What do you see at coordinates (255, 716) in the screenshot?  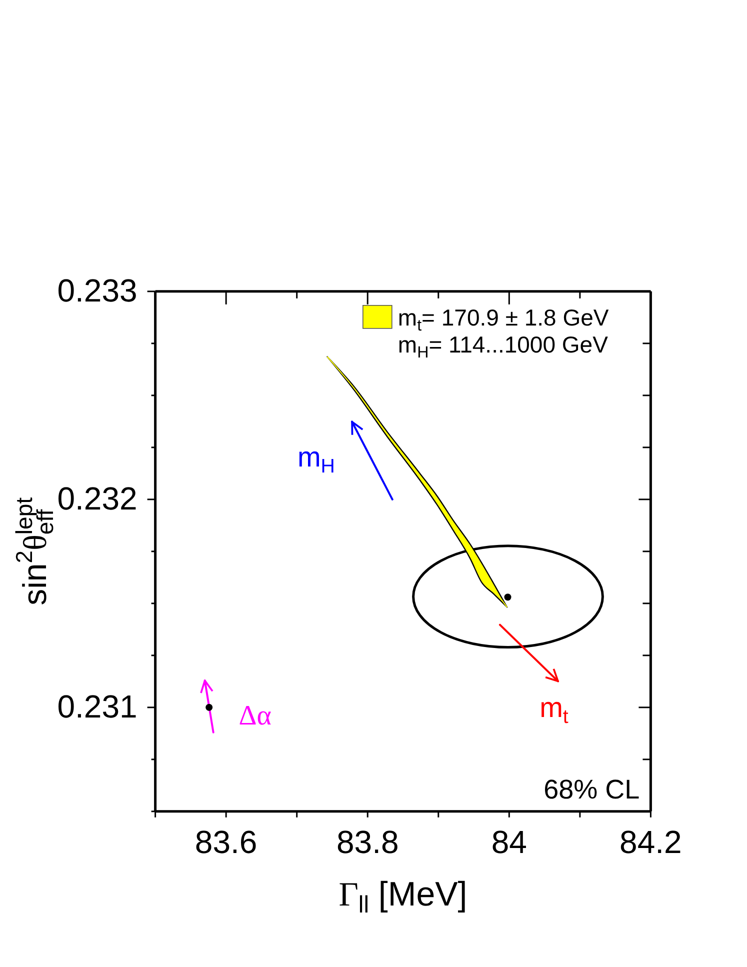 I see `series-label: Δα` at bounding box center [255, 716].